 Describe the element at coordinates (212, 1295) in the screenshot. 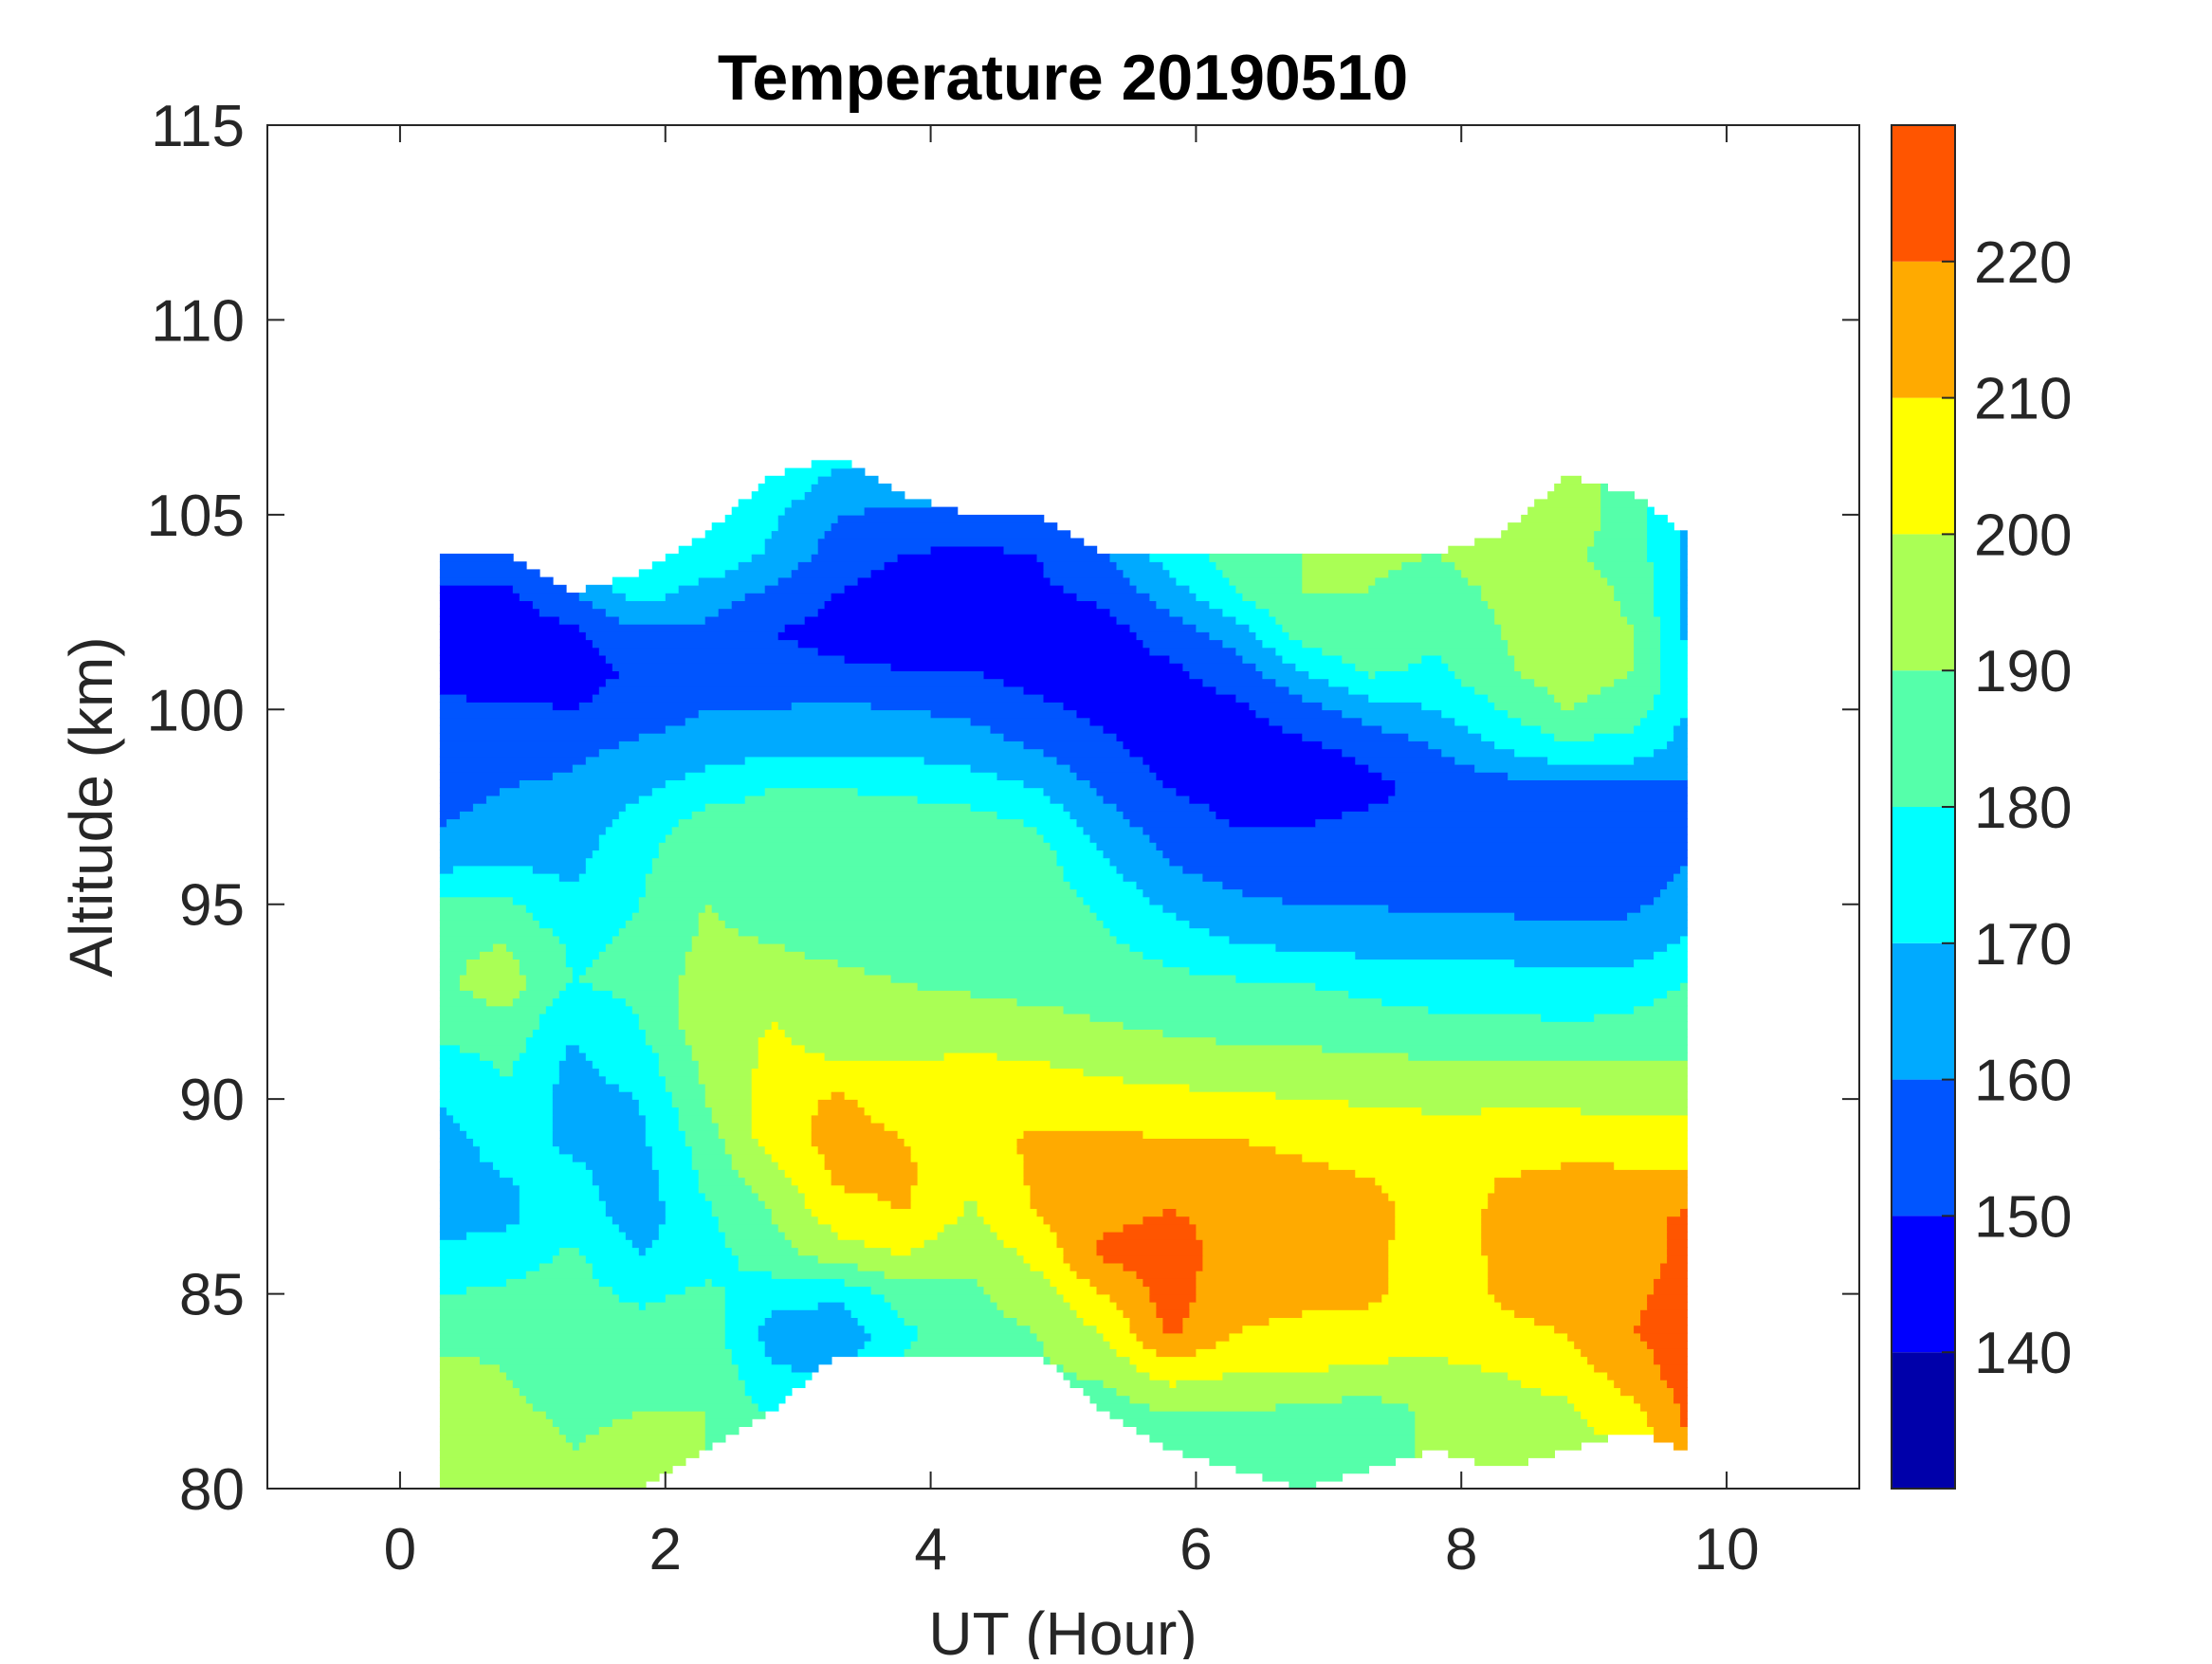

I see `y-tick-label: 85` at that location.